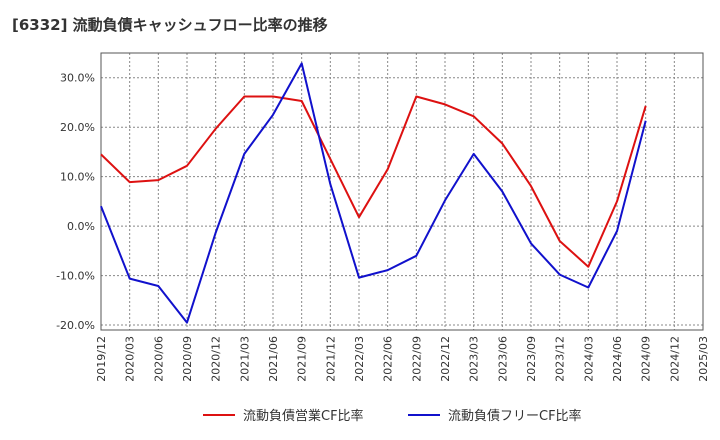  What do you see at coordinates (560, 359) in the screenshot?
I see `x-tick-label: 2023/12` at bounding box center [560, 359].